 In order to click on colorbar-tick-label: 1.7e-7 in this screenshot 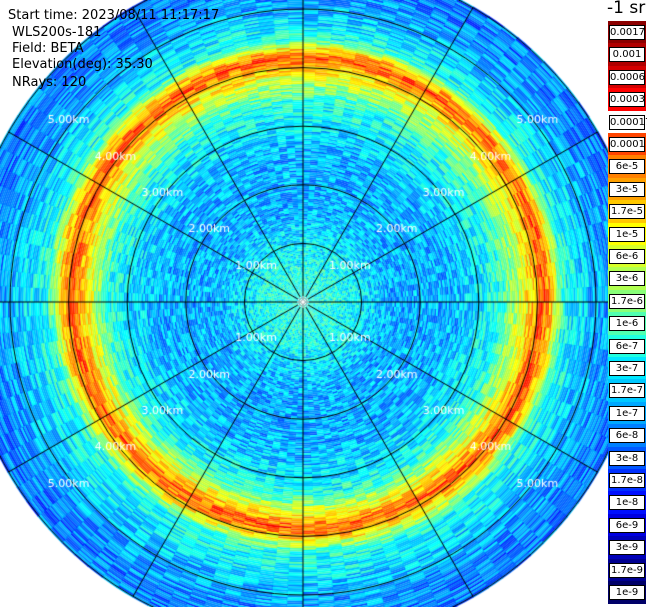, I will do `click(627, 391)`.